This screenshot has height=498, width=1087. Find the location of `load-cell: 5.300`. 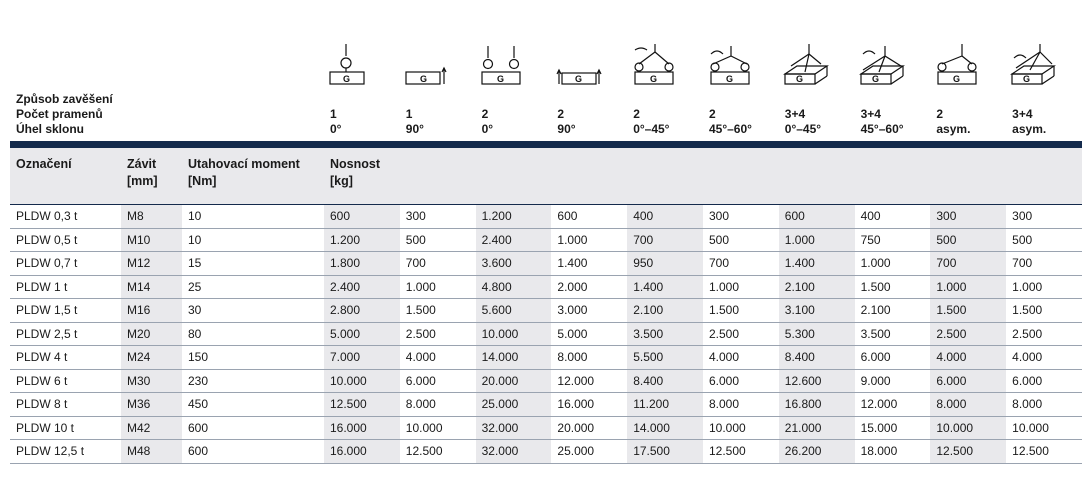

load-cell: 5.300 is located at coordinates (816, 334).